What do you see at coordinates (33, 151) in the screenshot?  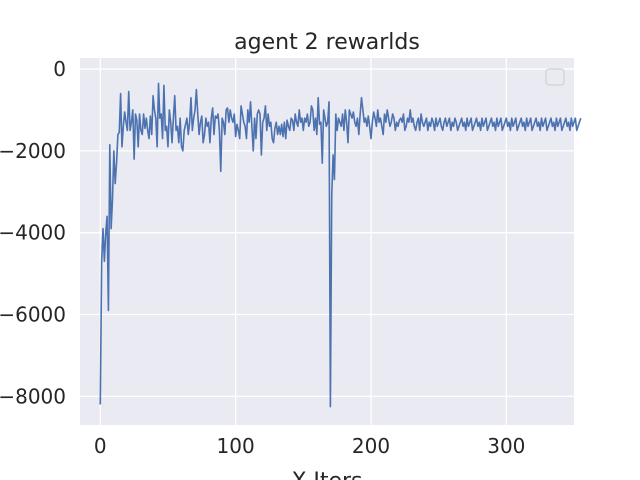 I see `y-tick-label: −2000` at bounding box center [33, 151].